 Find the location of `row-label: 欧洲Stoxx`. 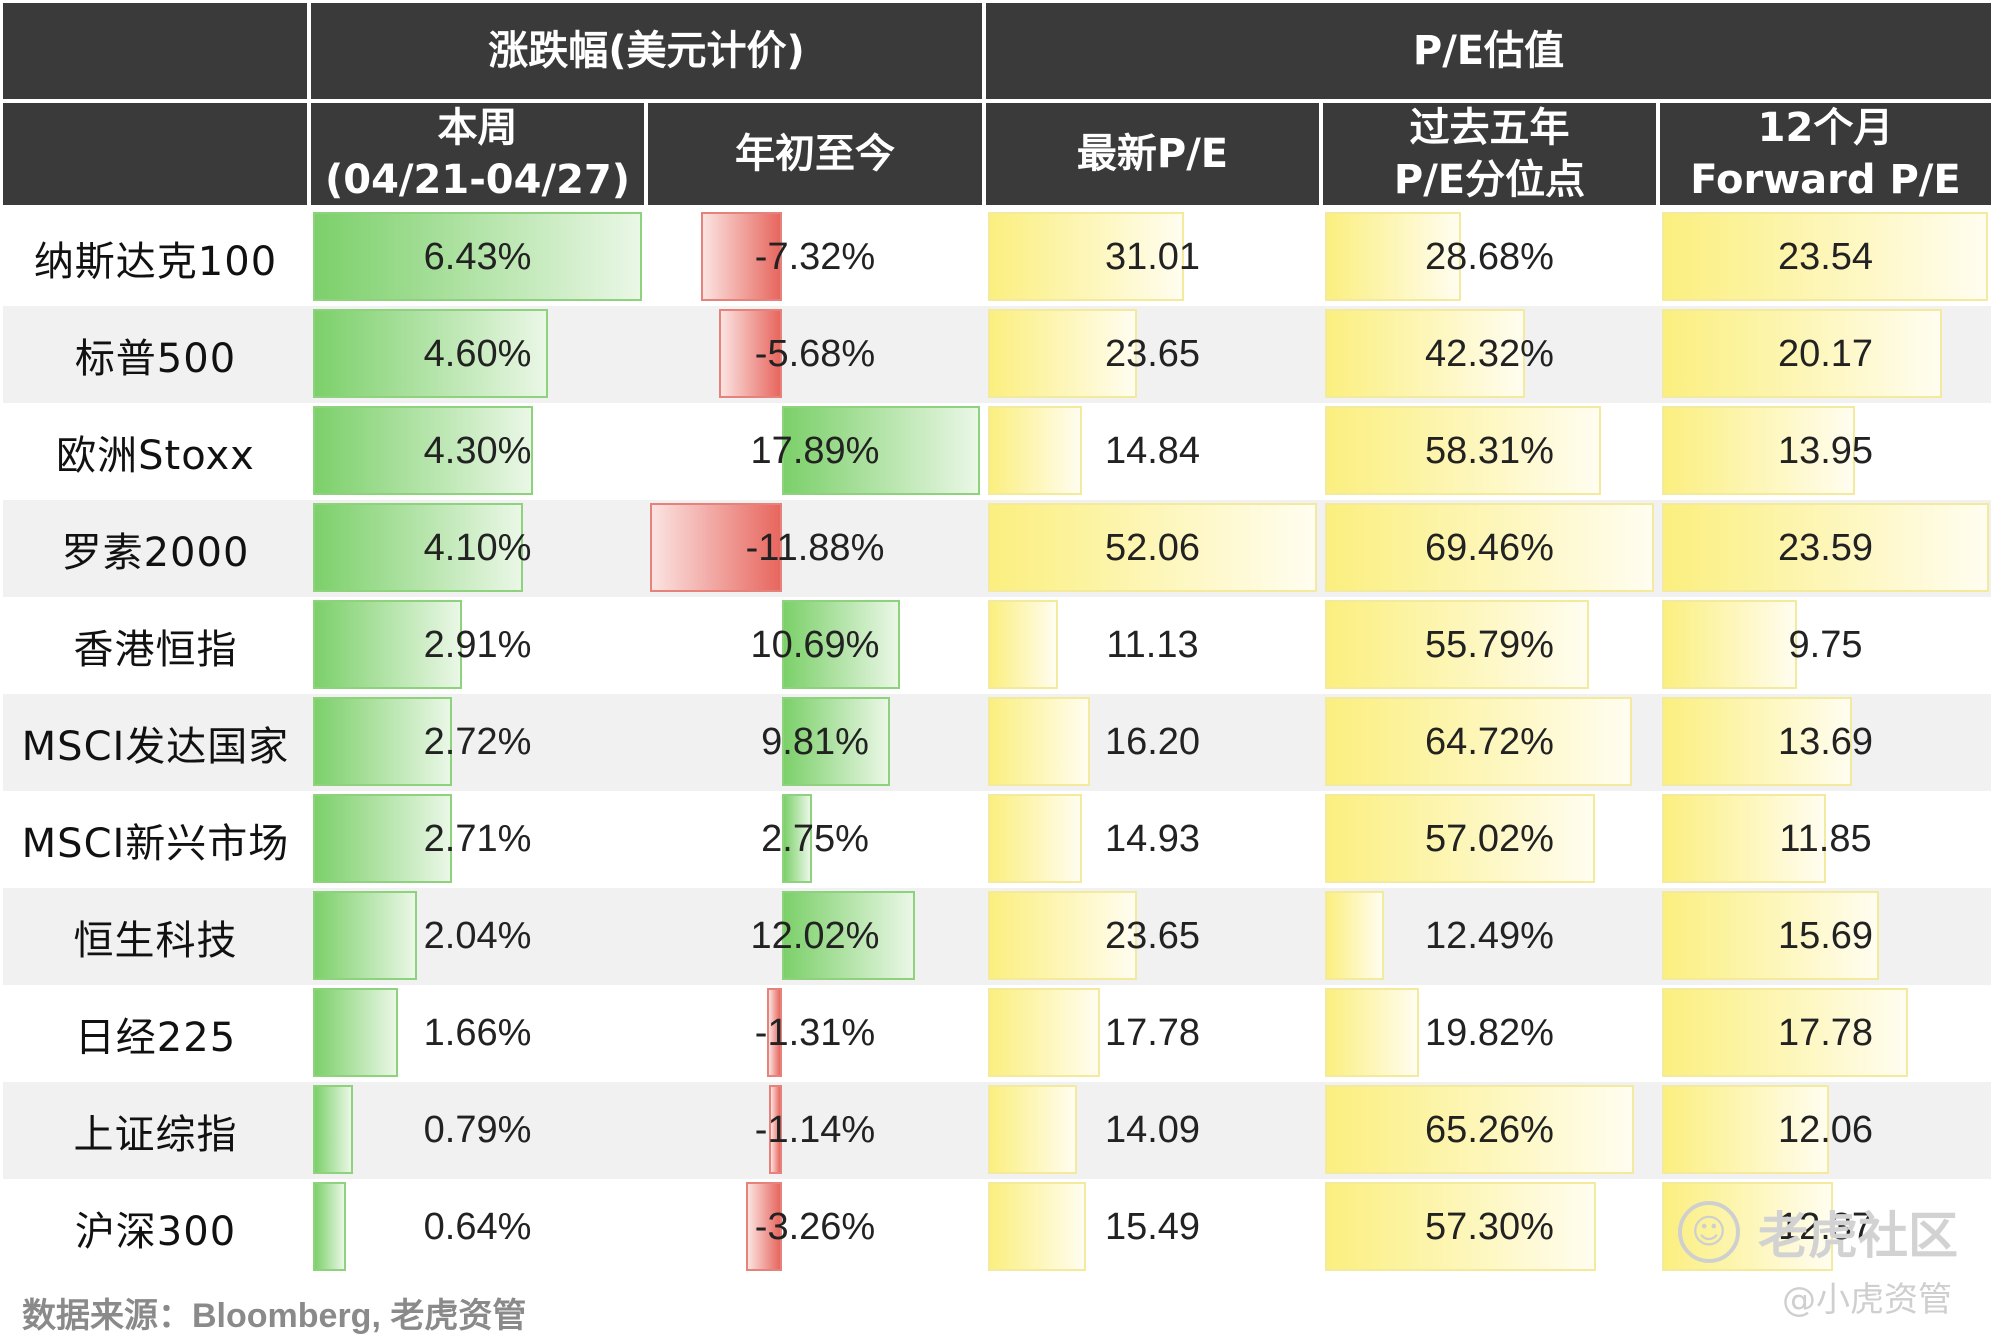

row-label: 欧洲Stoxx is located at coordinates (155, 455).